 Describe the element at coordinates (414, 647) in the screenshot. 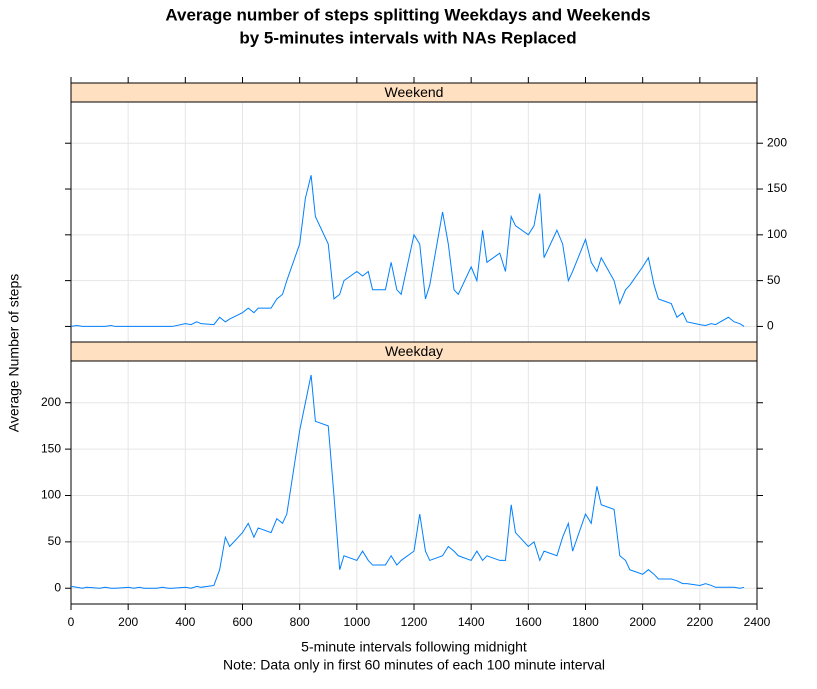

I see `x-axis-label: 5-minute intervals following midnight` at that location.